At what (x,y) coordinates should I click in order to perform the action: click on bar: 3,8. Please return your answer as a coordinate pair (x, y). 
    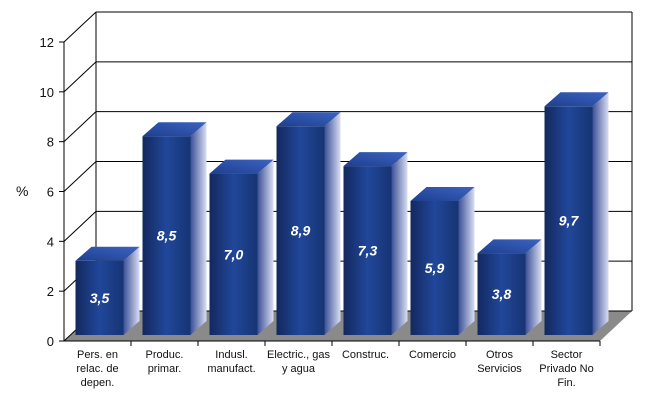
    Looking at the image, I should click on (509, 287).